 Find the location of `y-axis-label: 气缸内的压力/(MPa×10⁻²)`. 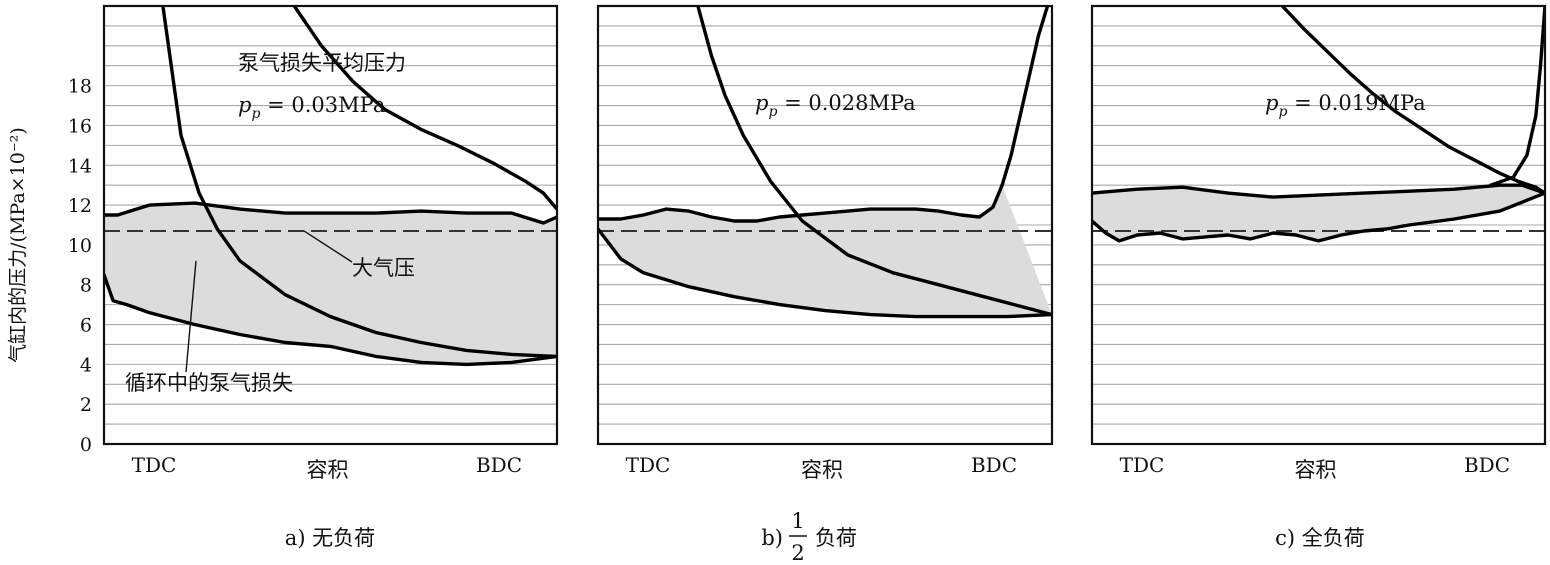

y-axis-label: 气缸内的压力/(MPa×10⁻²) is located at coordinates (18, 245).